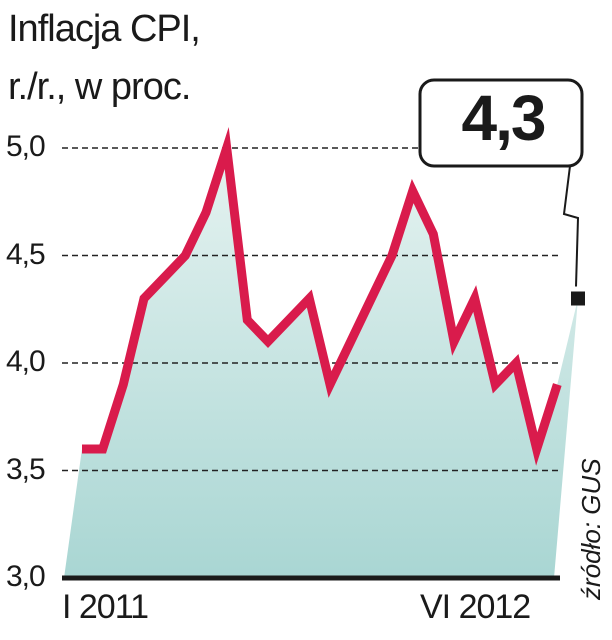  I want to click on y-tick-label: 5,0, so click(26, 146).